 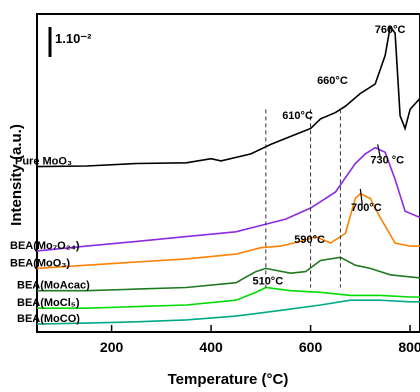 What do you see at coordinates (297, 116) in the screenshot?
I see `peak-label-2: 610°C` at bounding box center [297, 116].